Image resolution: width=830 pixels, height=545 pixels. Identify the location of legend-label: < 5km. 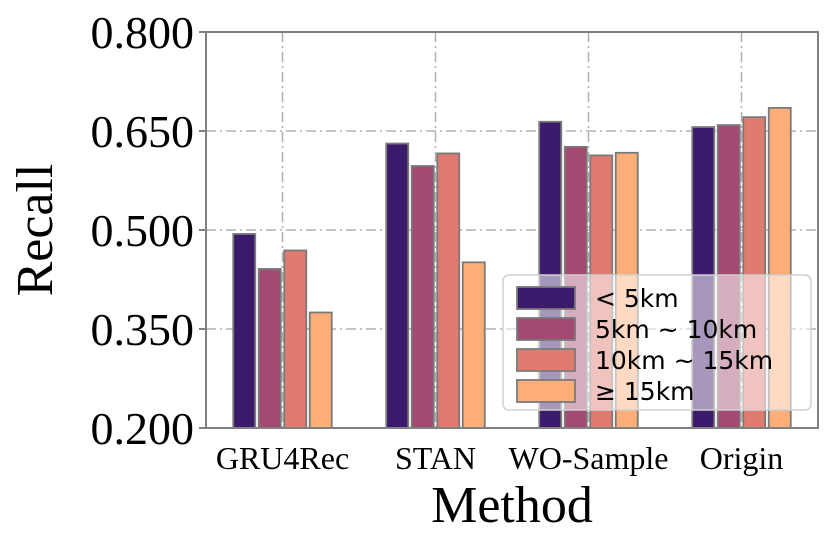
(637, 298).